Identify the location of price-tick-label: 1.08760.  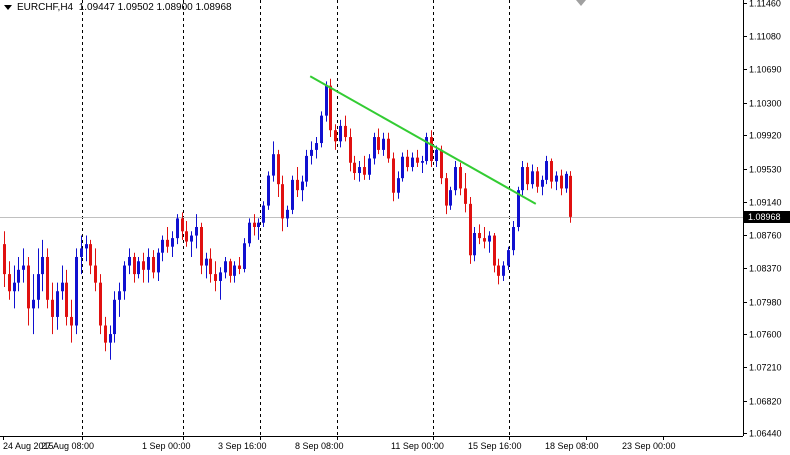
(765, 236).